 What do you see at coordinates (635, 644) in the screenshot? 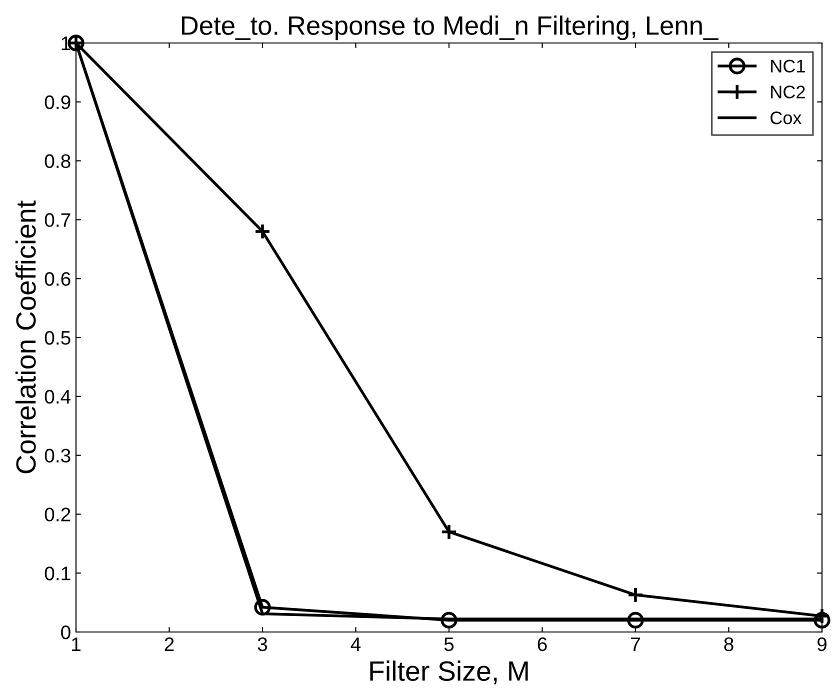
I see `x-tick-label: 7` at bounding box center [635, 644].